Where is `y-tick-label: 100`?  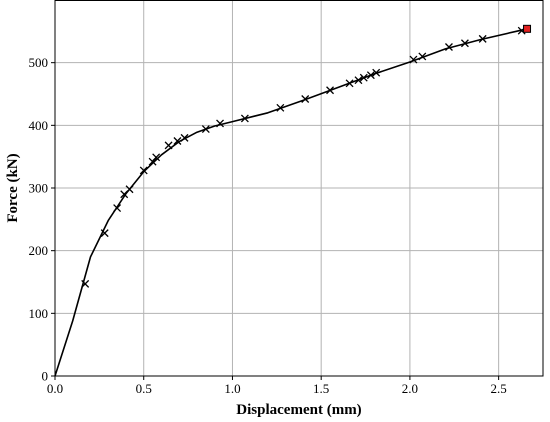 y-tick-label: 100 is located at coordinates (39, 313).